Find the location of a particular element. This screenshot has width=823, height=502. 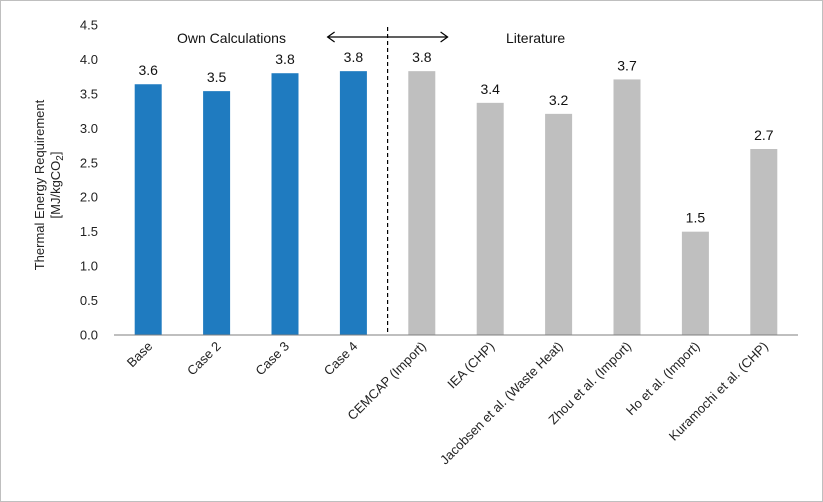

x-tick-label: Case 3 is located at coordinates (272, 359).